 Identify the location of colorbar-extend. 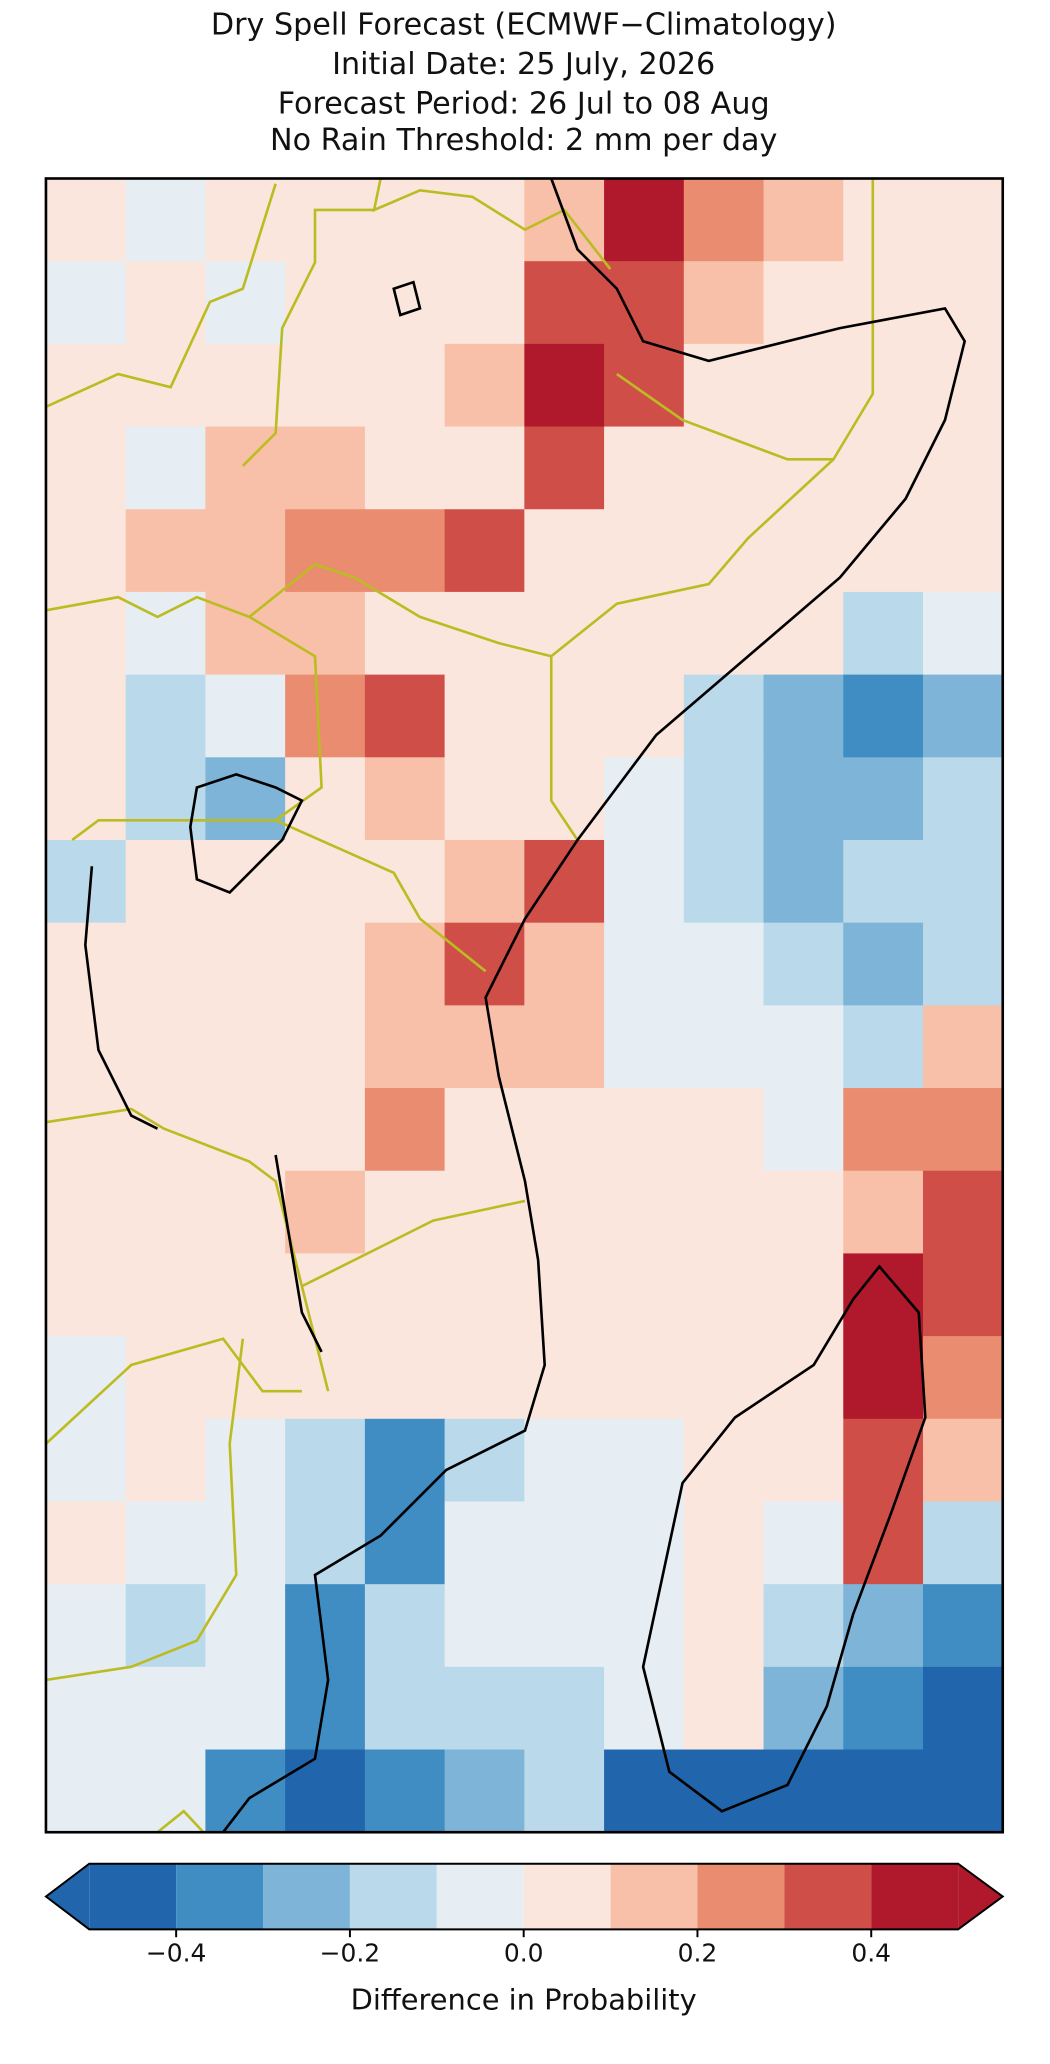
(67, 1896).